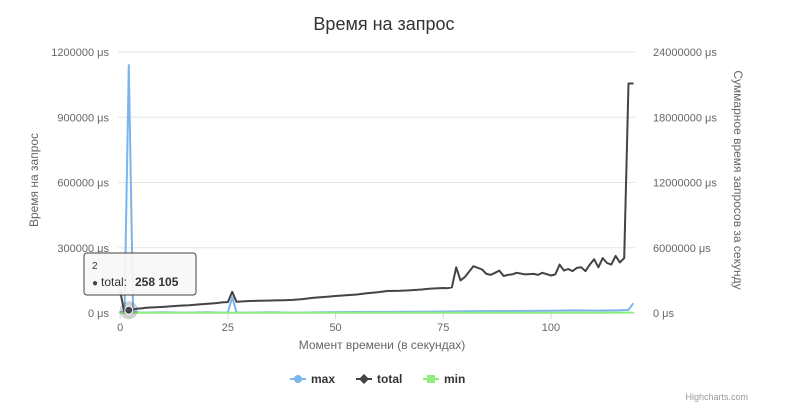 The width and height of the screenshot is (785, 419). Describe the element at coordinates (382, 345) in the screenshot. I see `x-axis-title: Момент времени (в секундах)` at that location.